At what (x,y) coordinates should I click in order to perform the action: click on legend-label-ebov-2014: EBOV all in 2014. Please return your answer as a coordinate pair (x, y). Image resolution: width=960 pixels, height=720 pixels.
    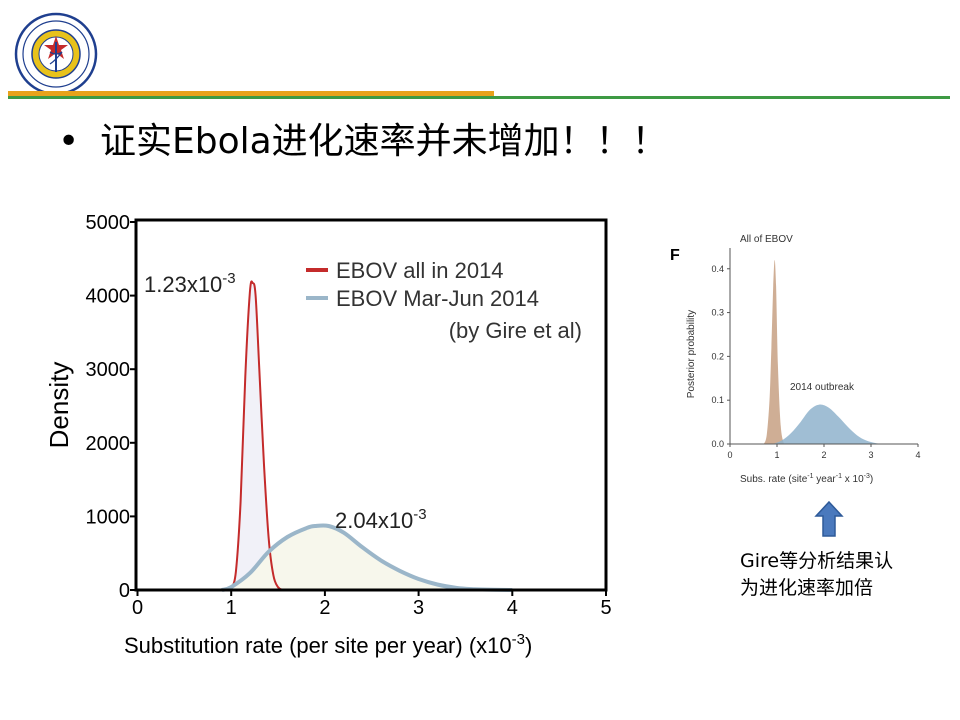
    Looking at the image, I should click on (420, 270).